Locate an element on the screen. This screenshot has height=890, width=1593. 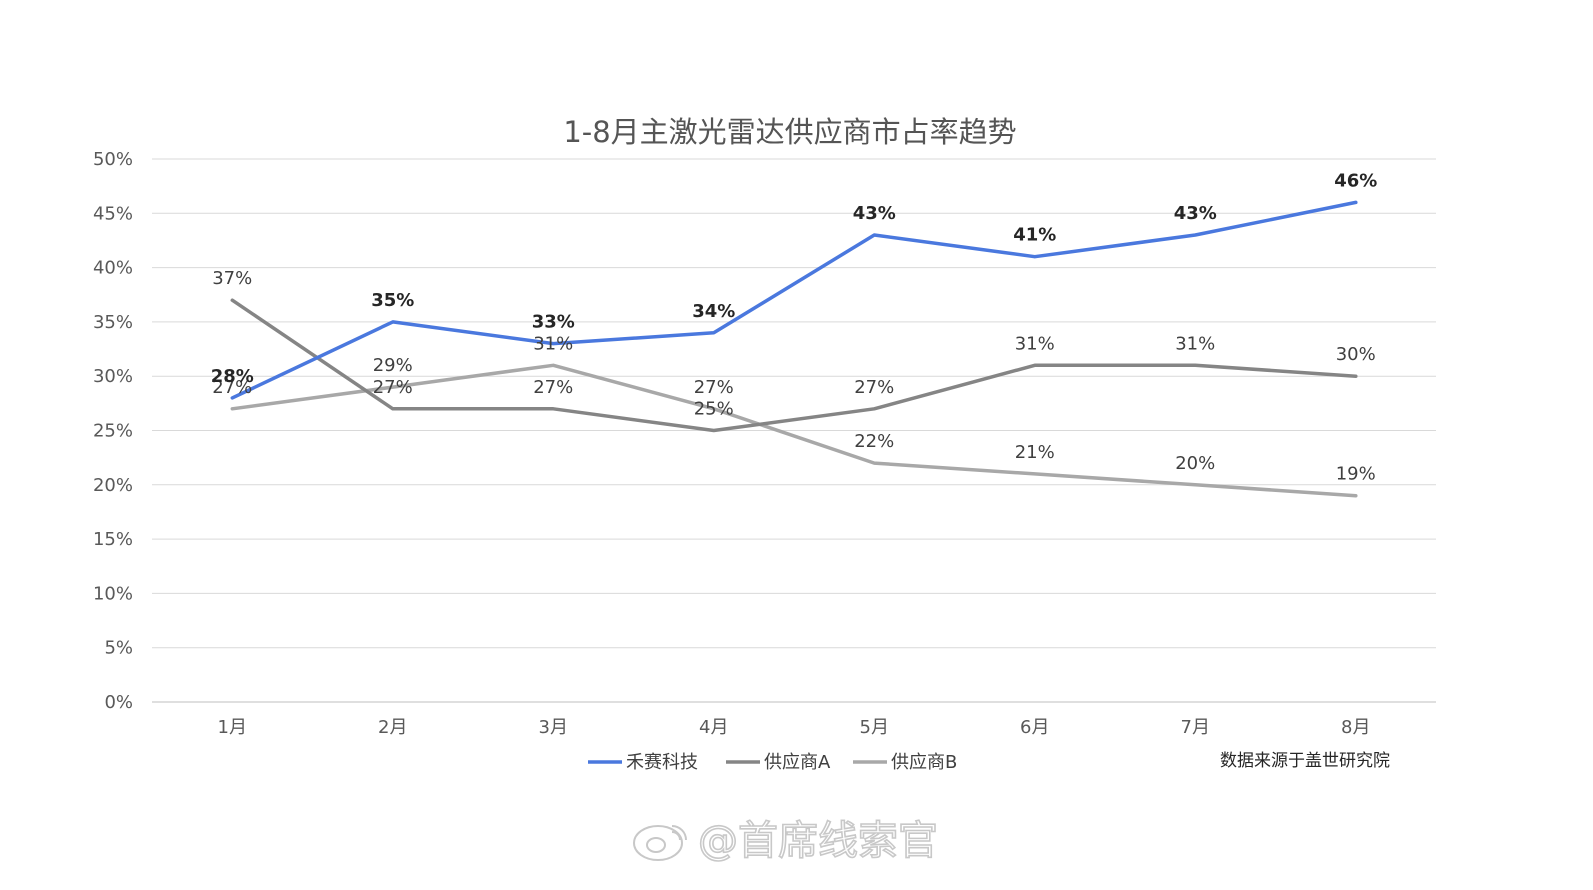
y-tick-label: 15% is located at coordinates (113, 539).